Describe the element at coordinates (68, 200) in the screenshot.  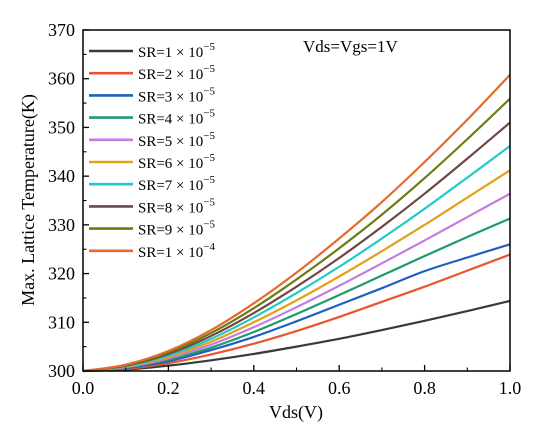
I see `y-axis: 300 310 320 330 340 350 360 370` at that location.